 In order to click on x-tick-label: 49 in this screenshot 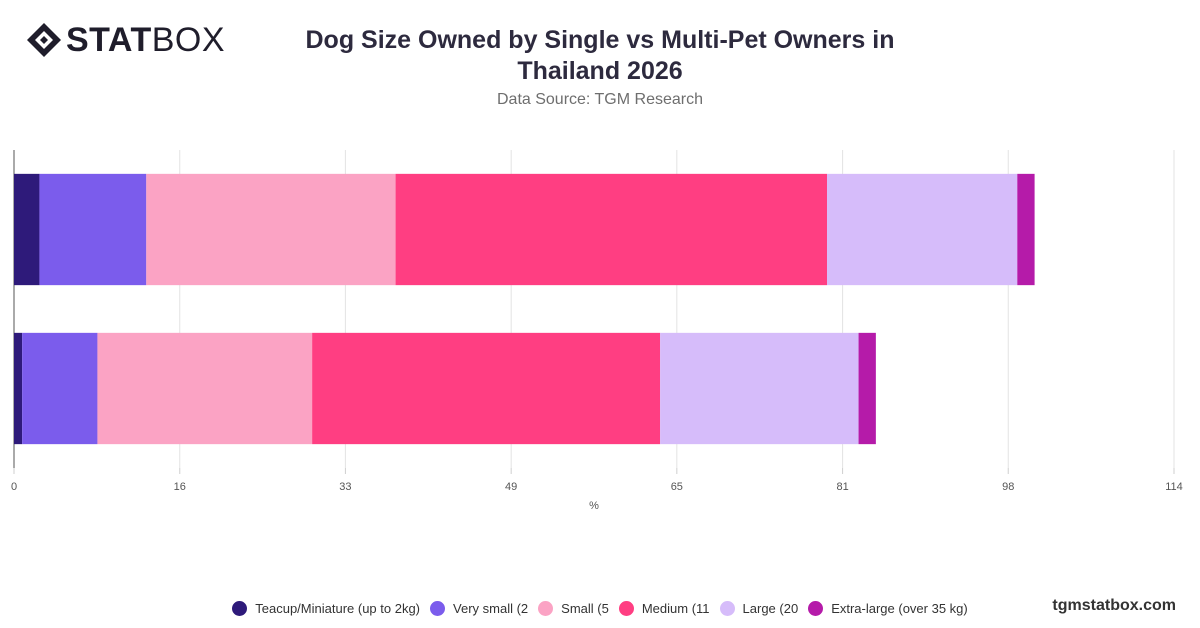, I will do `click(511, 487)`.